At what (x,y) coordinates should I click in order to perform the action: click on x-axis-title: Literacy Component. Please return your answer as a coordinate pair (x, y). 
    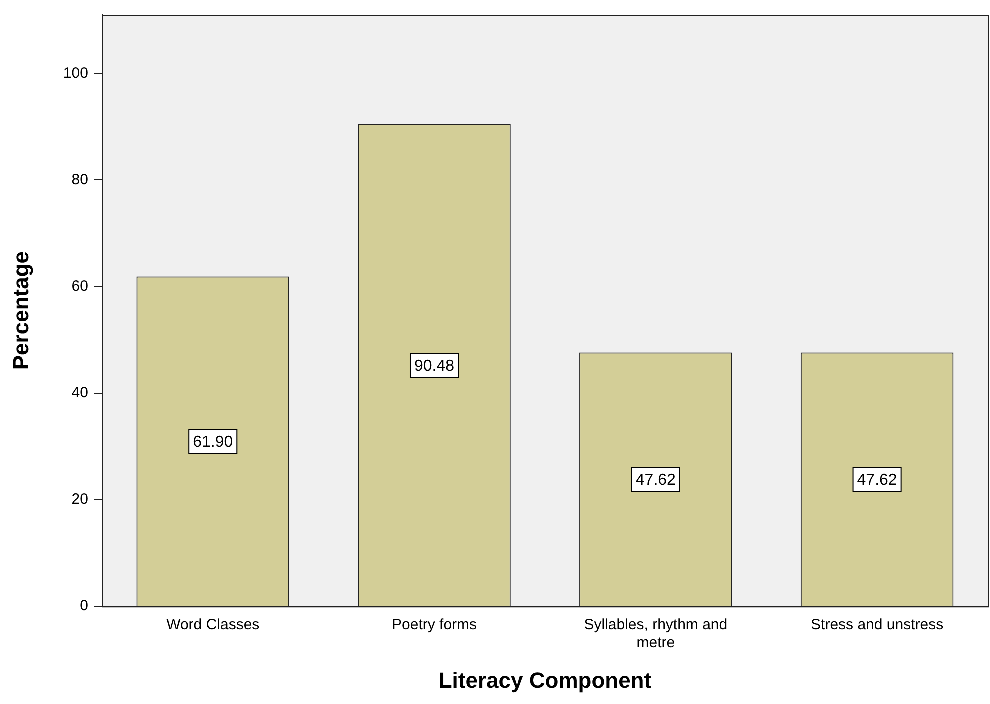
    Looking at the image, I should click on (545, 680).